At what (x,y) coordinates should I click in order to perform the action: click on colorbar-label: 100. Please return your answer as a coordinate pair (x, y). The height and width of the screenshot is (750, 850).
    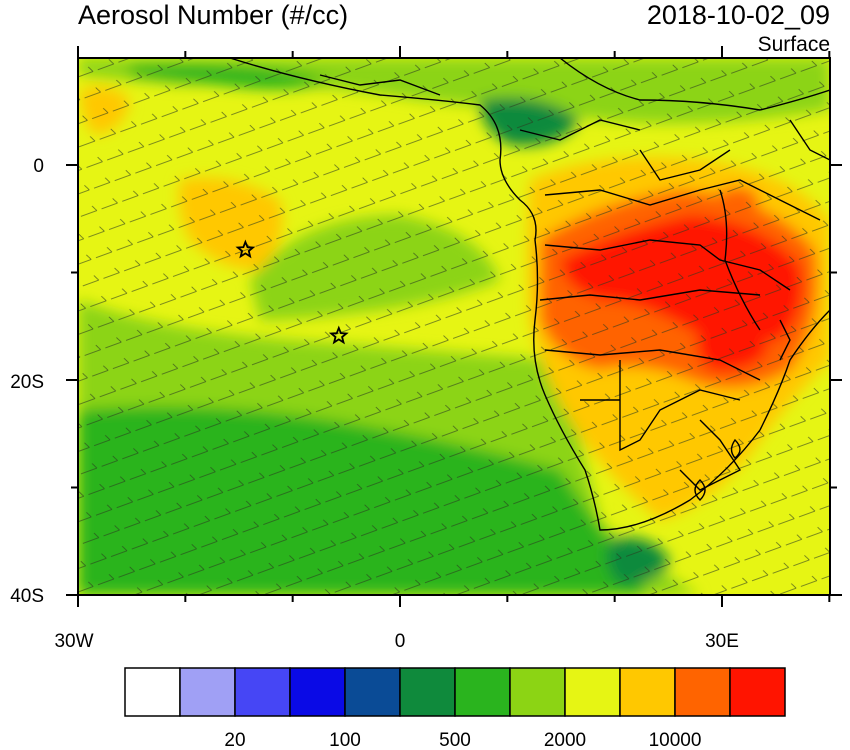
    Looking at the image, I should click on (345, 740).